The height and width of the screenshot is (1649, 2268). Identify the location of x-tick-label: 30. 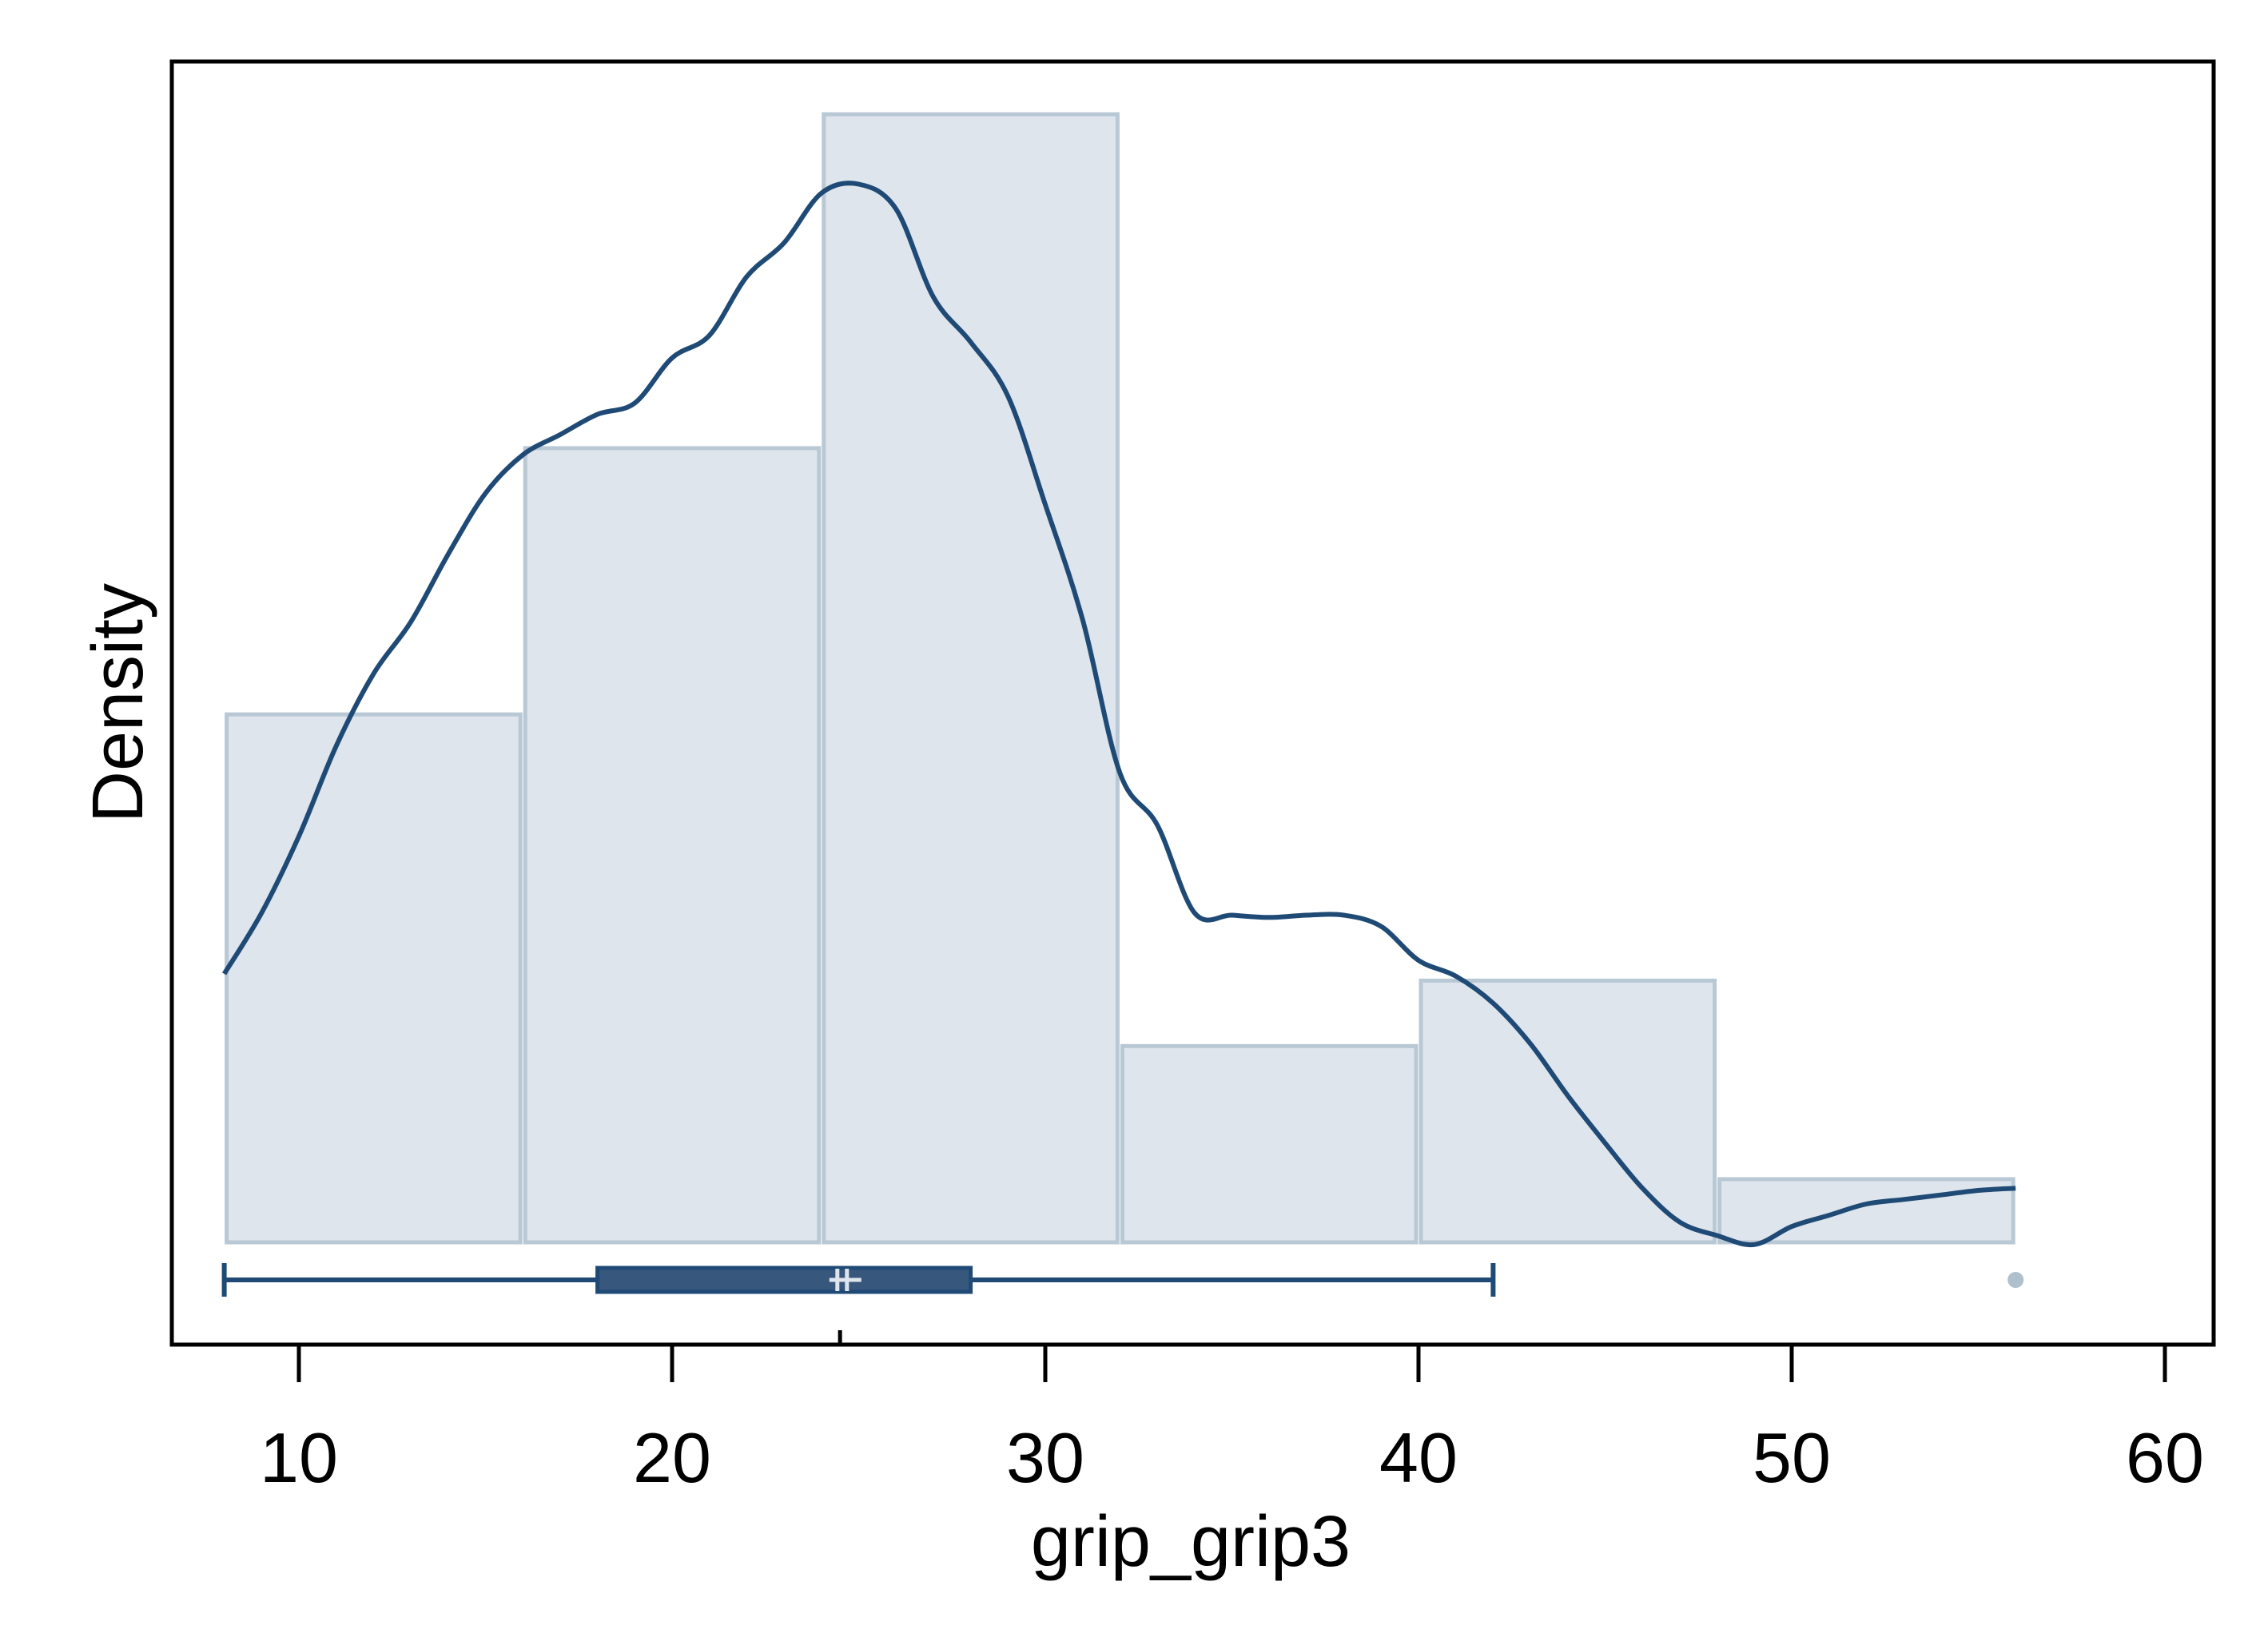
(1045, 1457).